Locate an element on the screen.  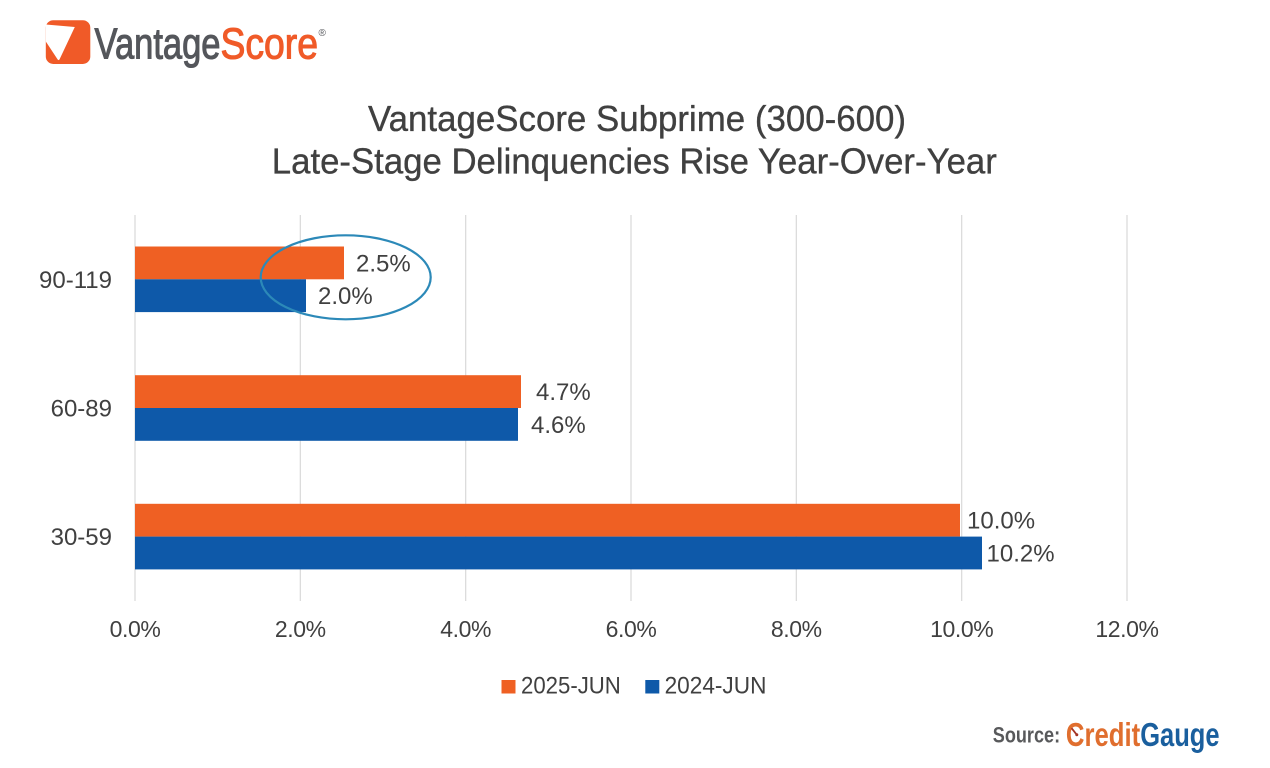
svg-text: Source: is located at coordinates (1026, 734).